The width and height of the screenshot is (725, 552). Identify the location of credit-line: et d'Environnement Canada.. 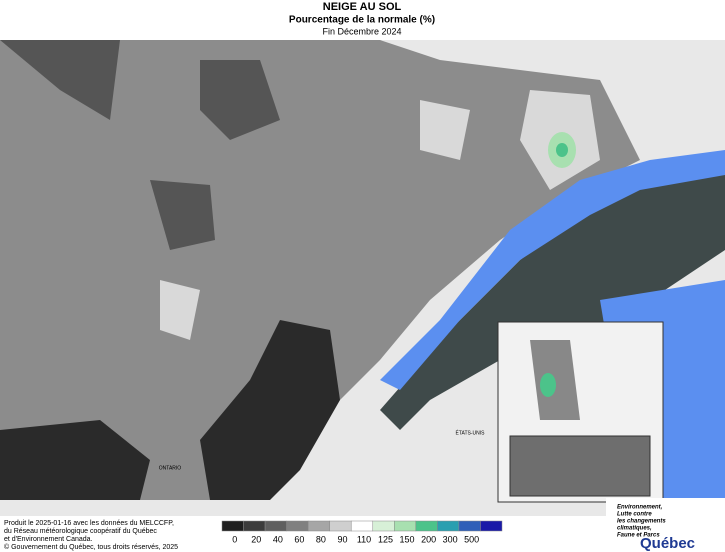
(48, 539).